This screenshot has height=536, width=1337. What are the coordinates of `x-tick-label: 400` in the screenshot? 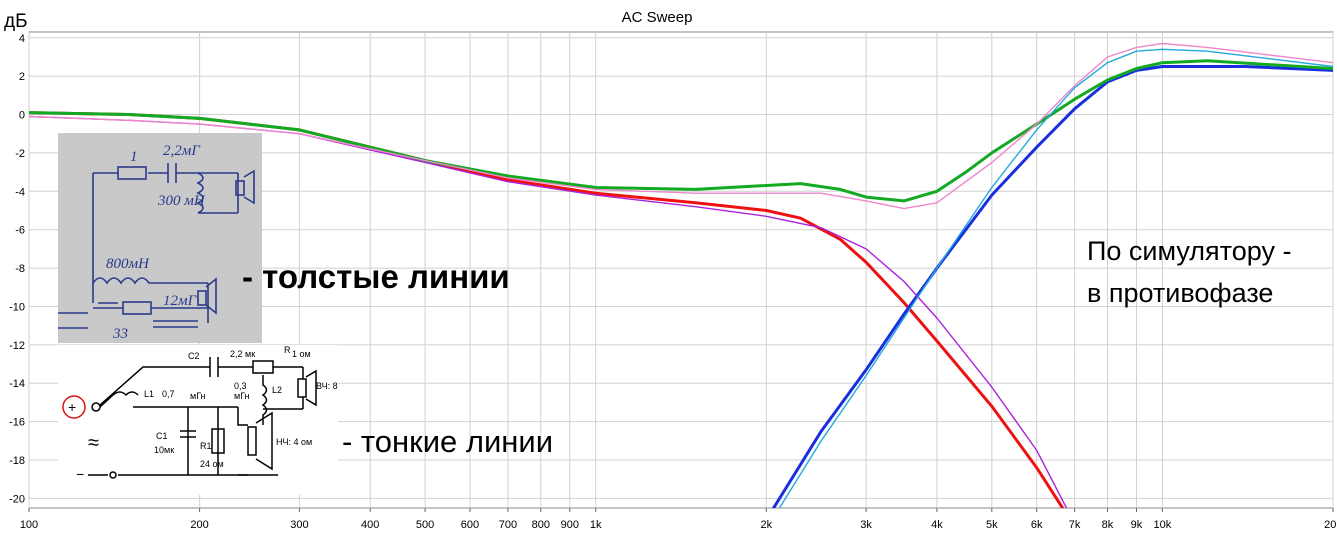 It's located at (370, 525).